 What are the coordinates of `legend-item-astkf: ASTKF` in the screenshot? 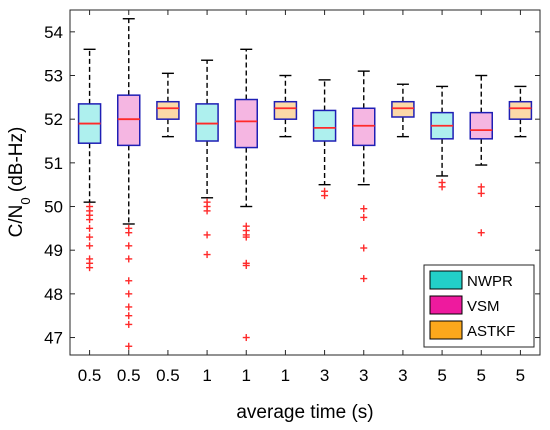 It's located at (472, 330).